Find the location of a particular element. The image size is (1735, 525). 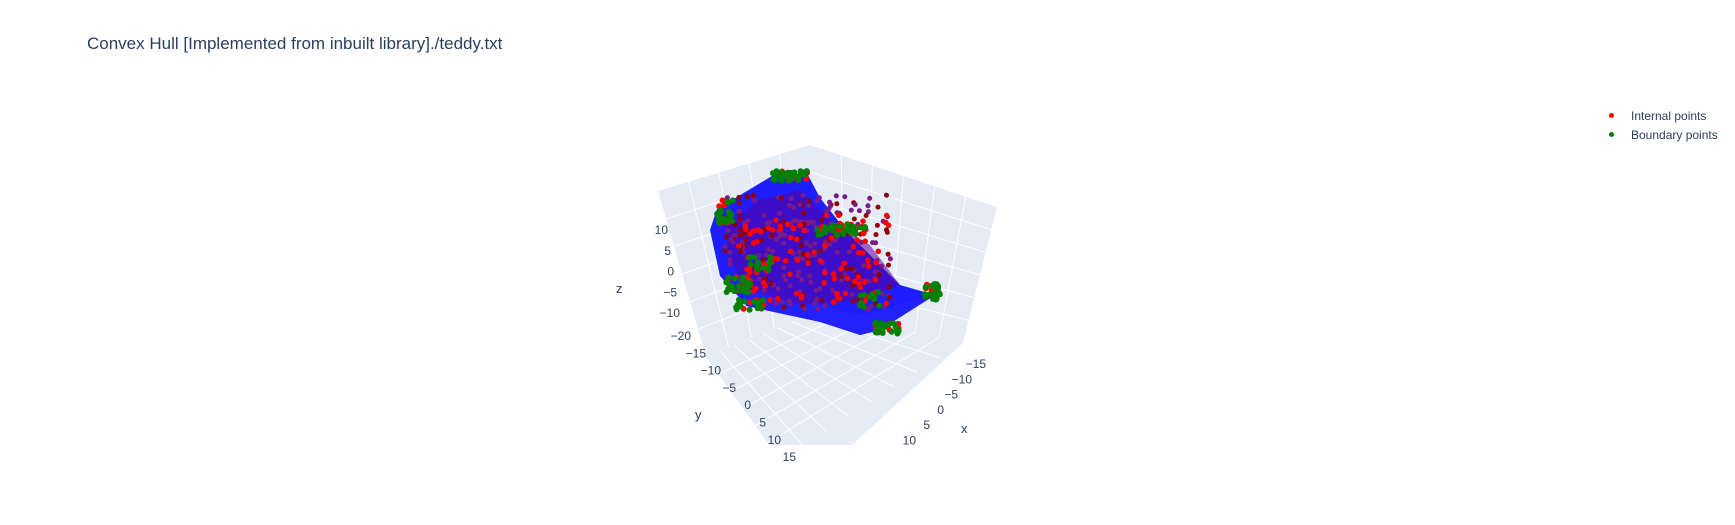

y-tick-label: −20 is located at coordinates (681, 336).